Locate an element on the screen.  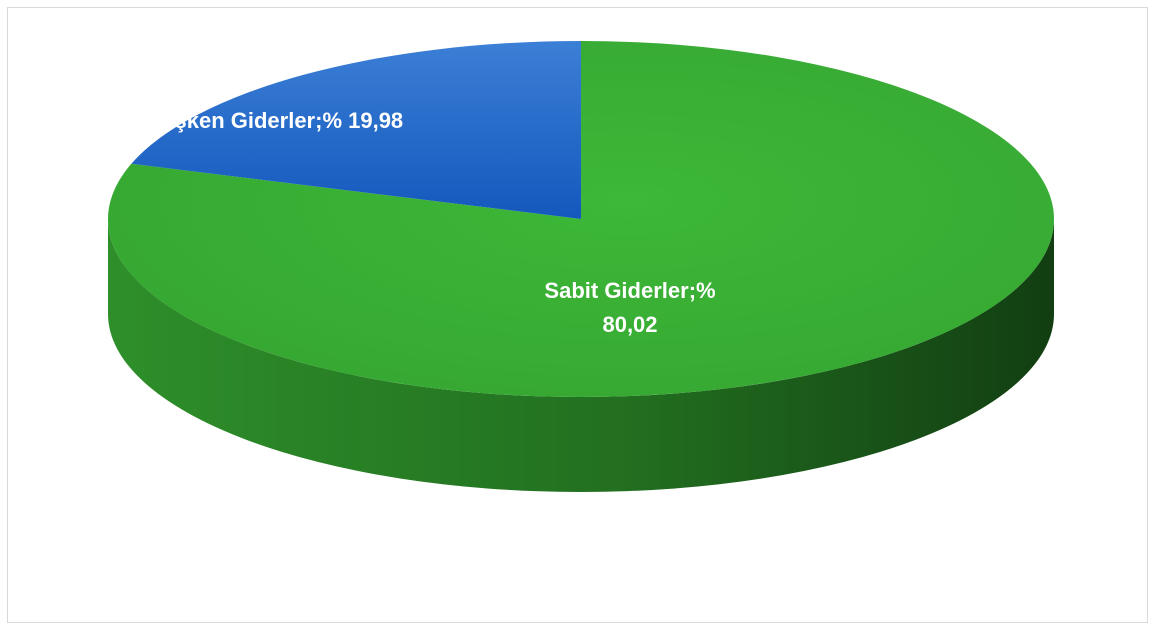
data-label-2: Değişken Giderler;% 19,98 is located at coordinates (265, 120).